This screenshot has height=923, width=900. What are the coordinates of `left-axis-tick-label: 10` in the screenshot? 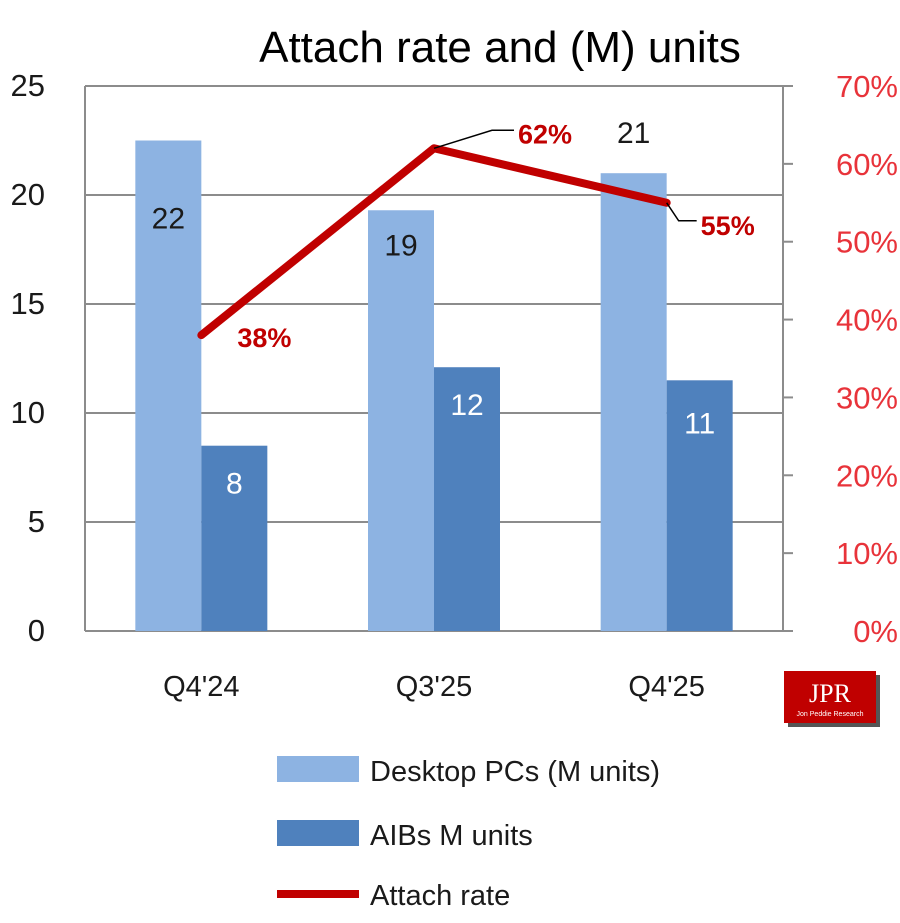 It's located at (28, 412).